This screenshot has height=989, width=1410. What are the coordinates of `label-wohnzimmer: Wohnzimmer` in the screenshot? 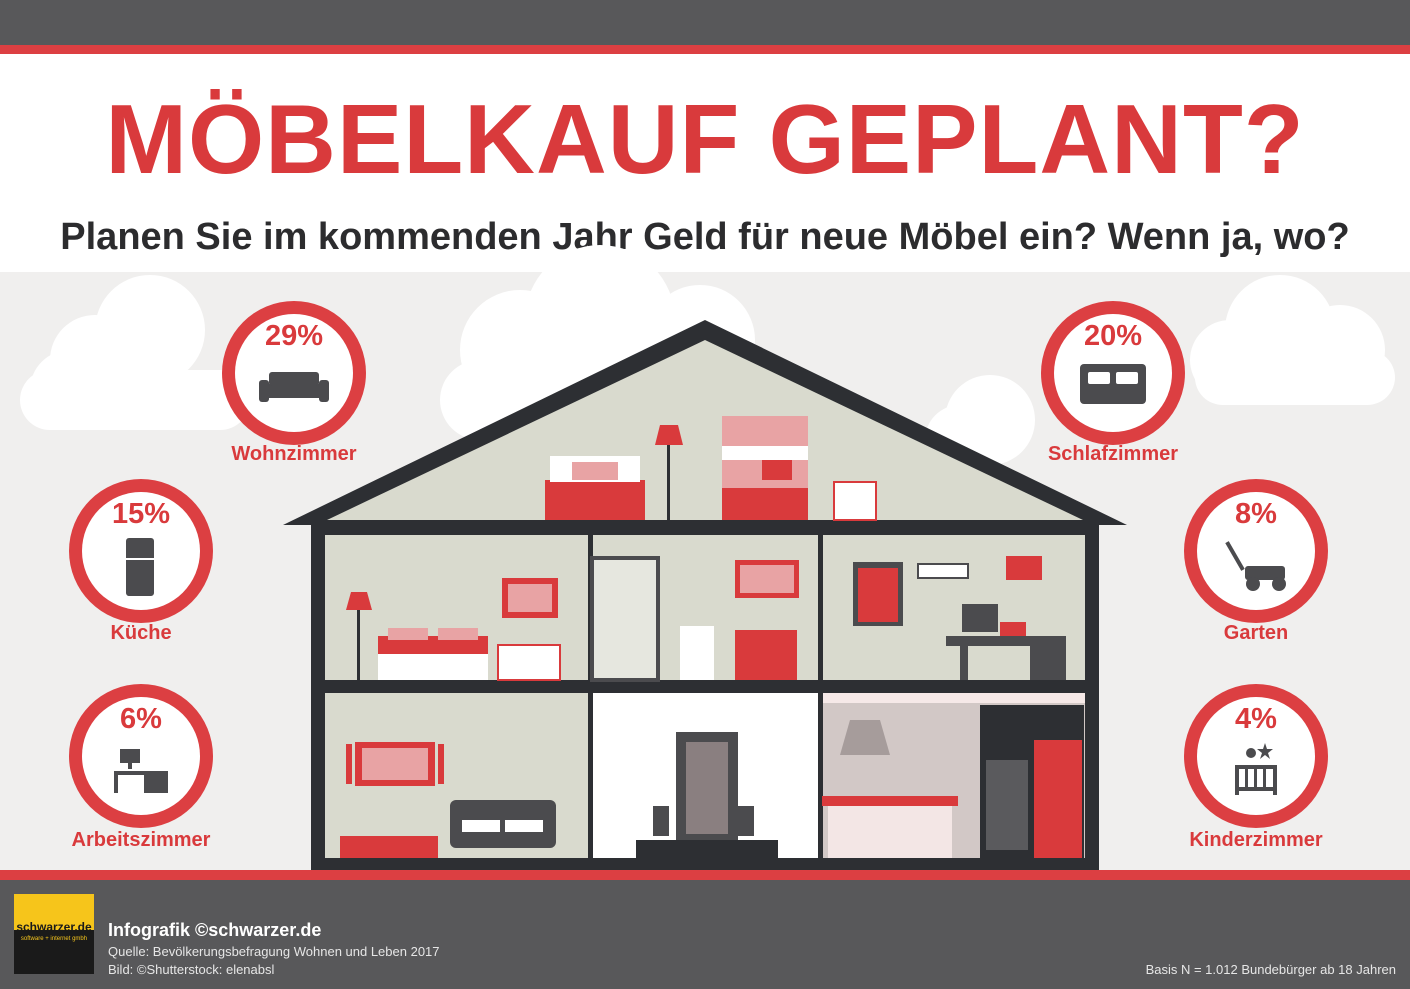 It's located at (294, 454).